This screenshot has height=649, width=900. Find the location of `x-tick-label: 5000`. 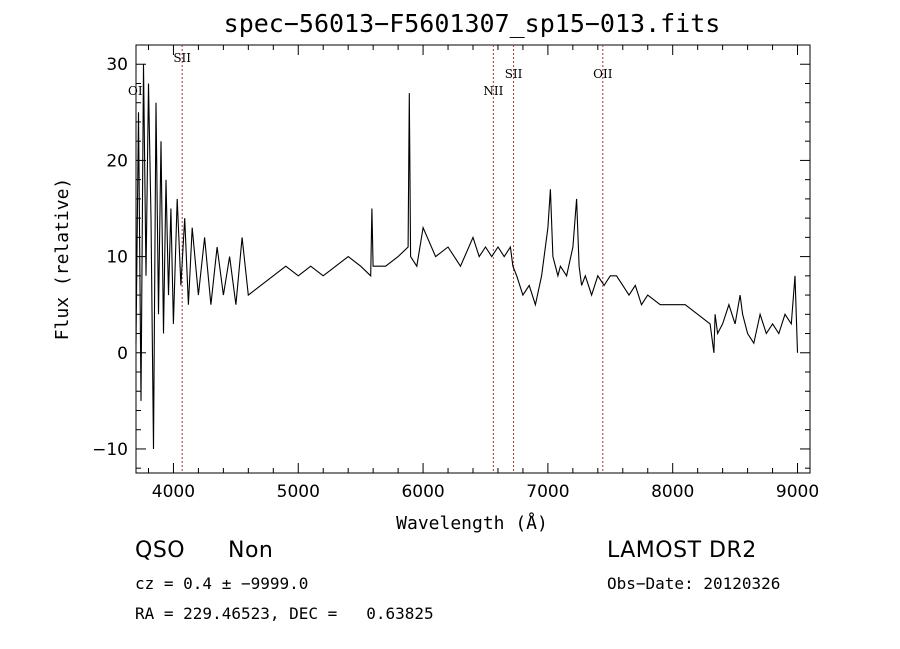

x-tick-label: 5000 is located at coordinates (298, 492).